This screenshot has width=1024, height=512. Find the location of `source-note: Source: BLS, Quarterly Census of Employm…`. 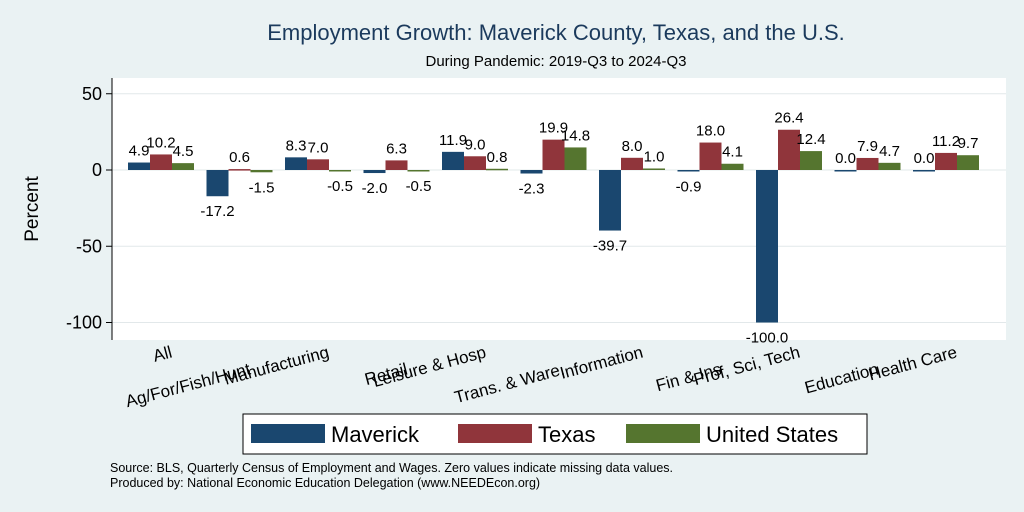

source-note: Source: BLS, Quarterly Census of Employm… is located at coordinates (391, 468).